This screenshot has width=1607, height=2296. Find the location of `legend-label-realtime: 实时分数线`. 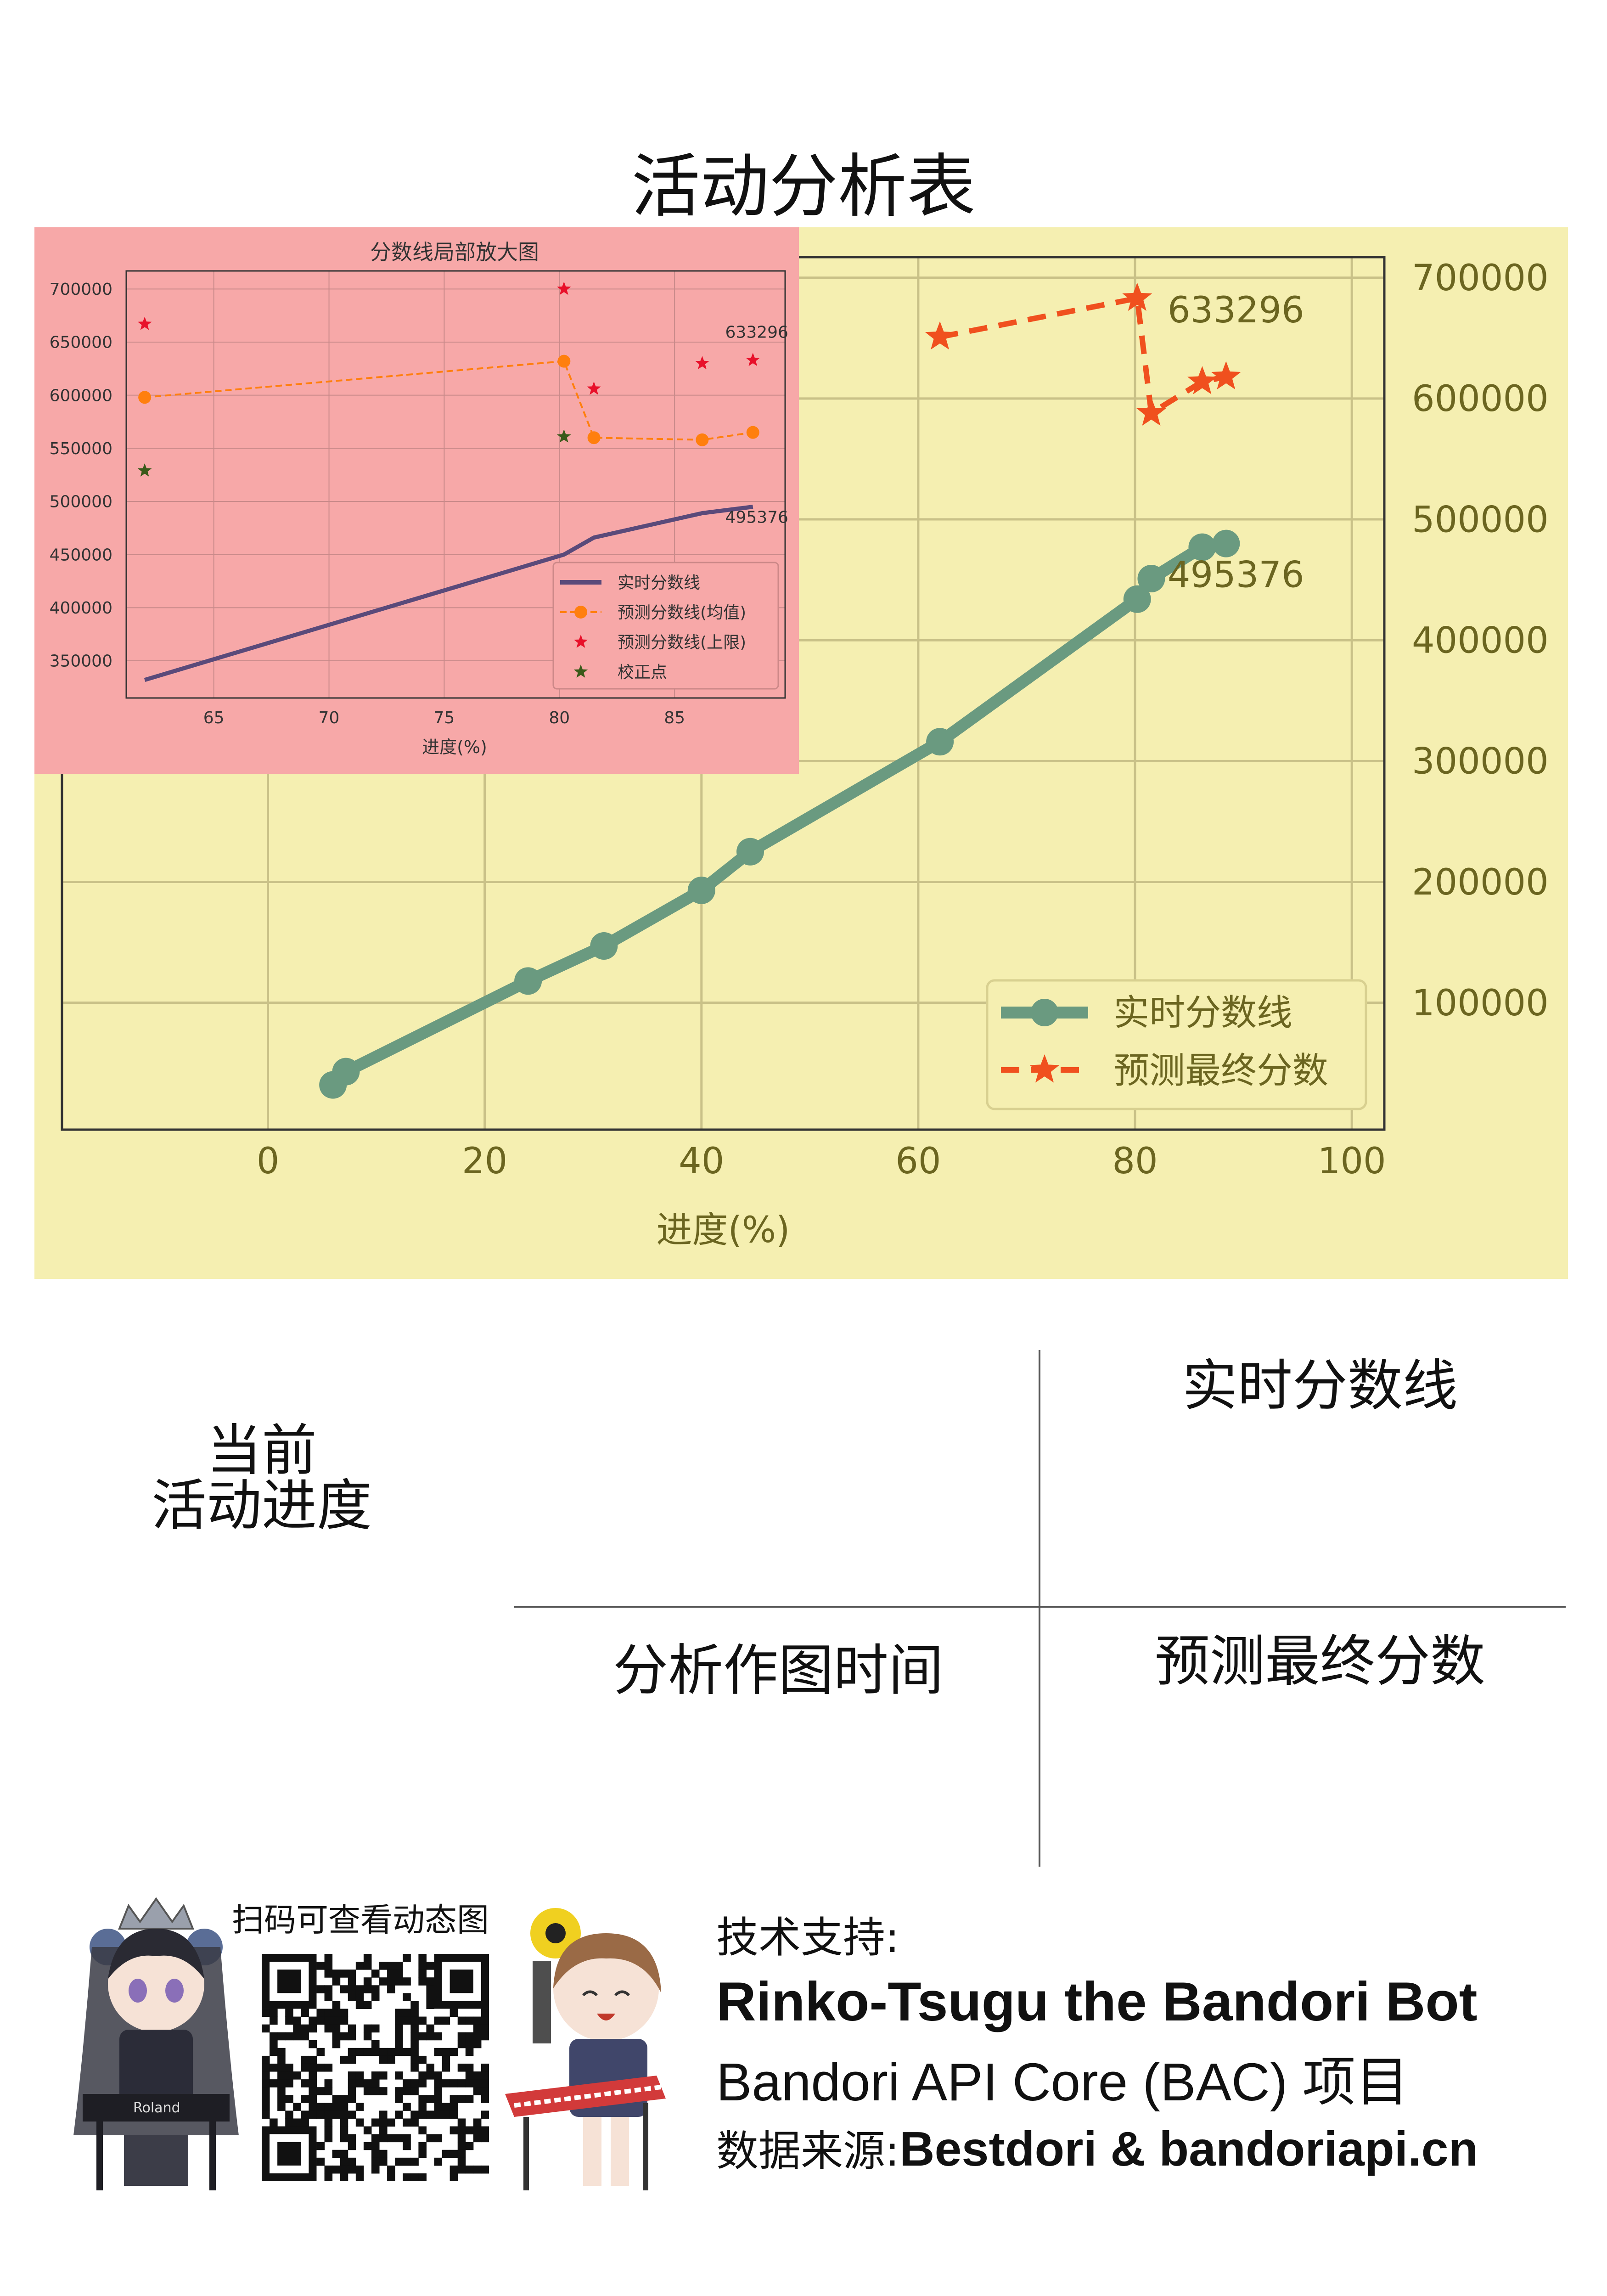

legend-label-realtime: 实时分数线 is located at coordinates (1202, 1013).